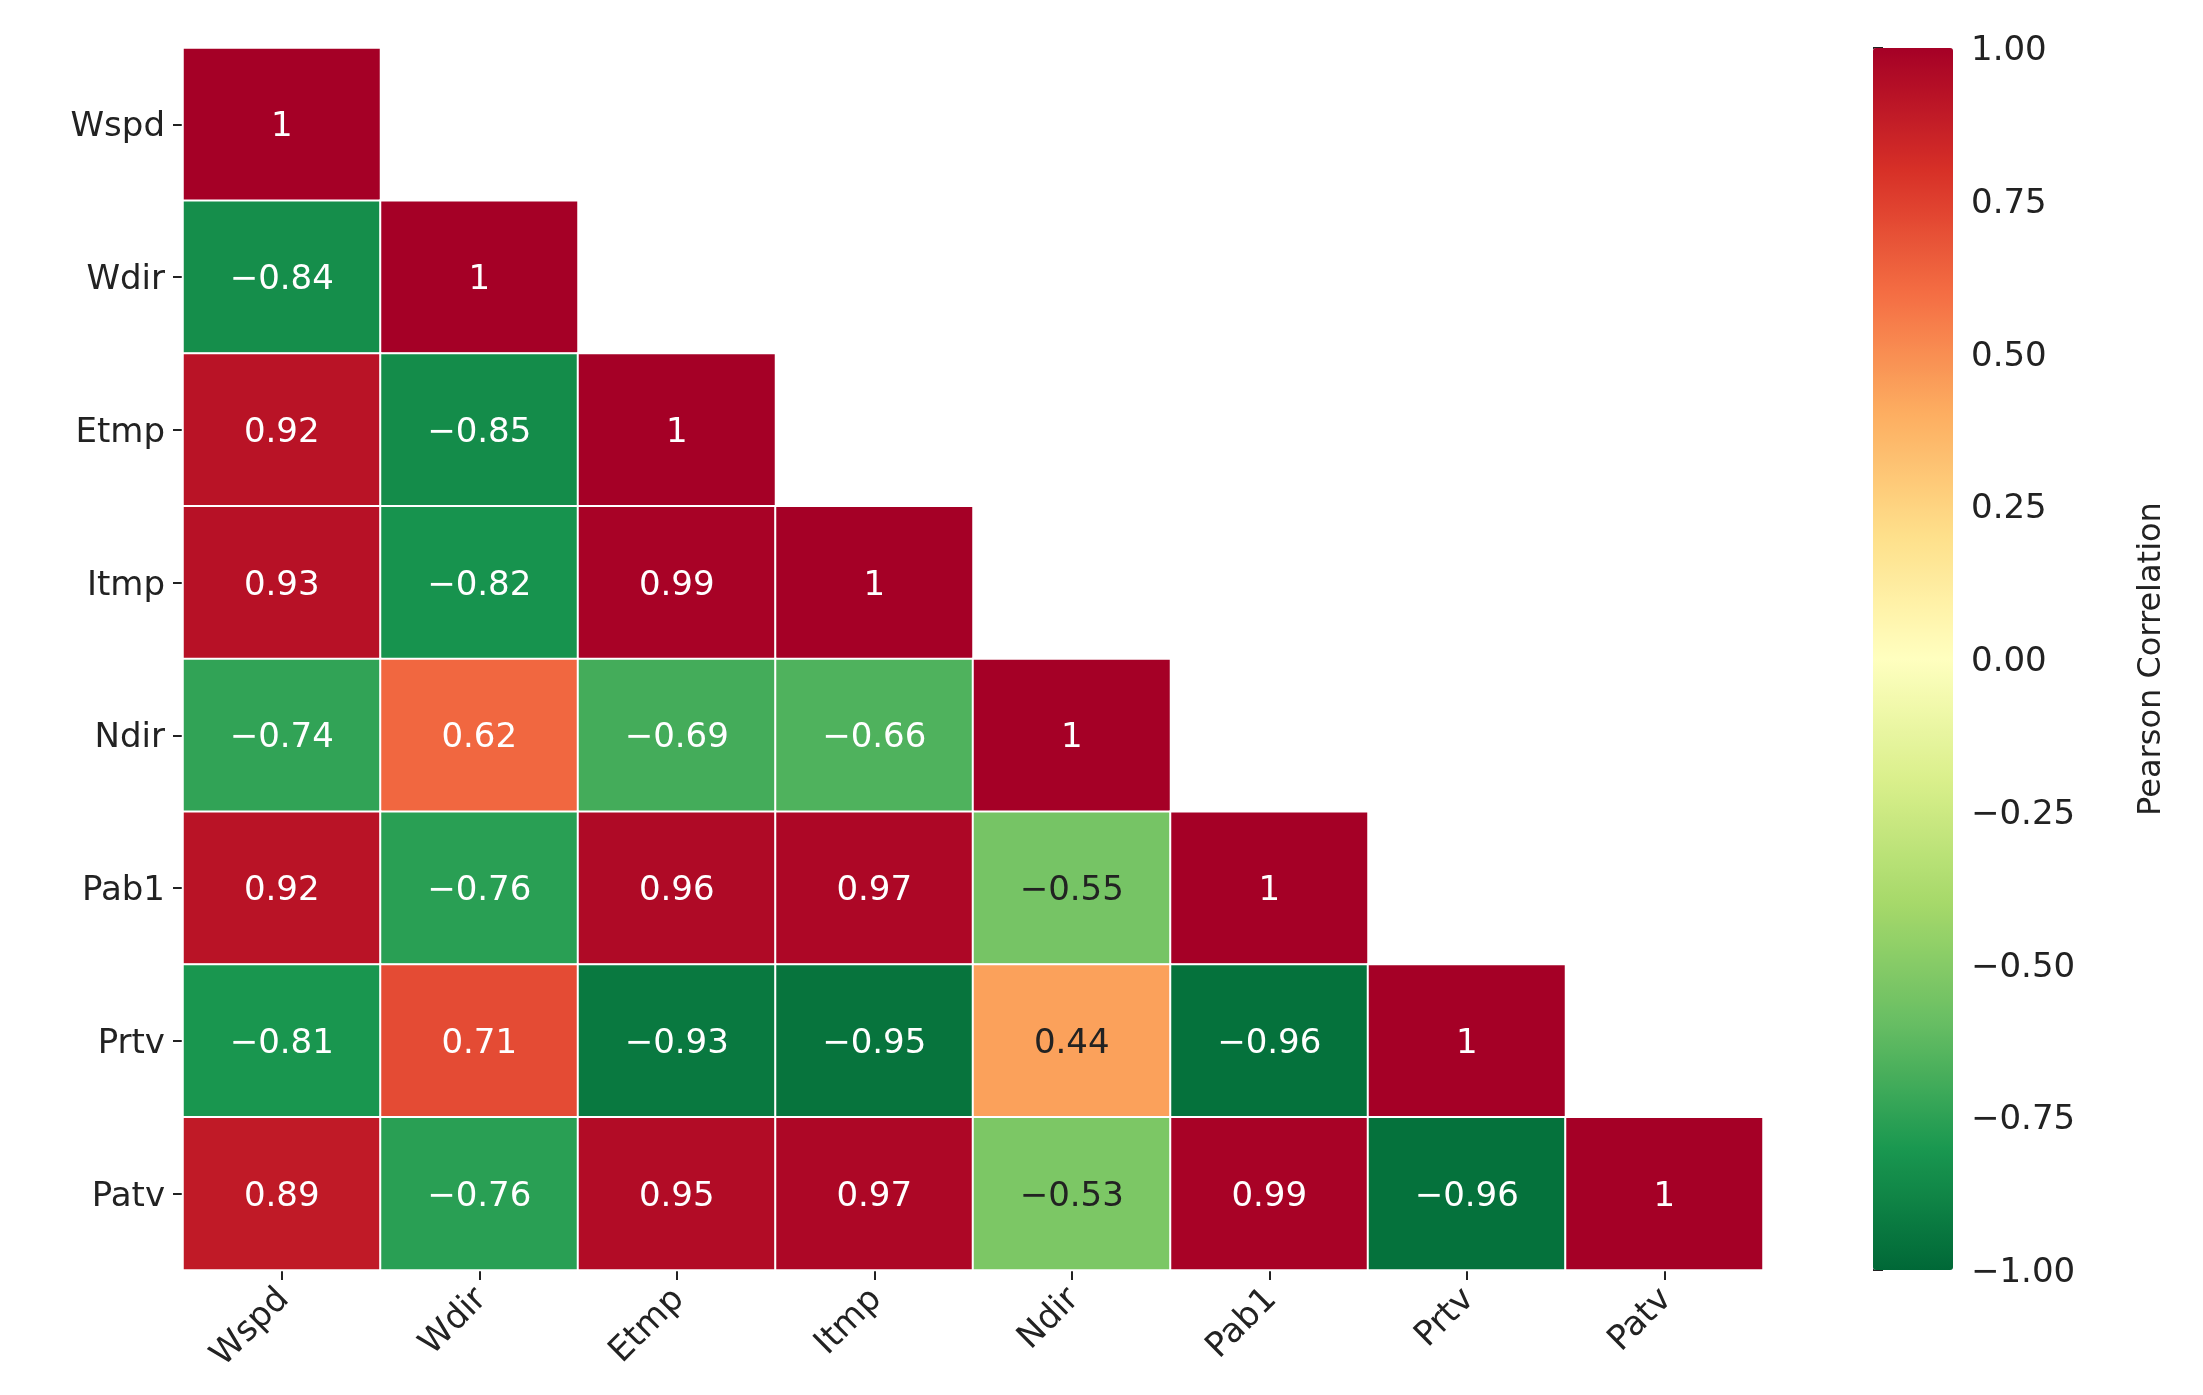  Describe the element at coordinates (479, 1040) in the screenshot. I see `data-label: 0.71` at that location.